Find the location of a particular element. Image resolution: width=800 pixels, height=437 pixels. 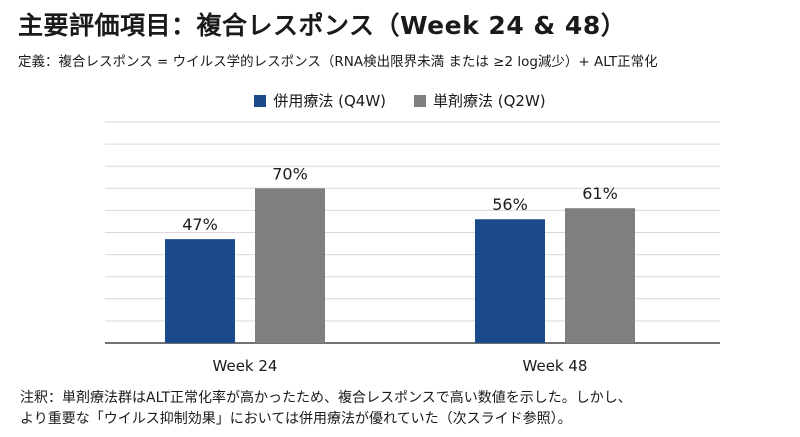

x-tick-label: Week 24 is located at coordinates (245, 366).